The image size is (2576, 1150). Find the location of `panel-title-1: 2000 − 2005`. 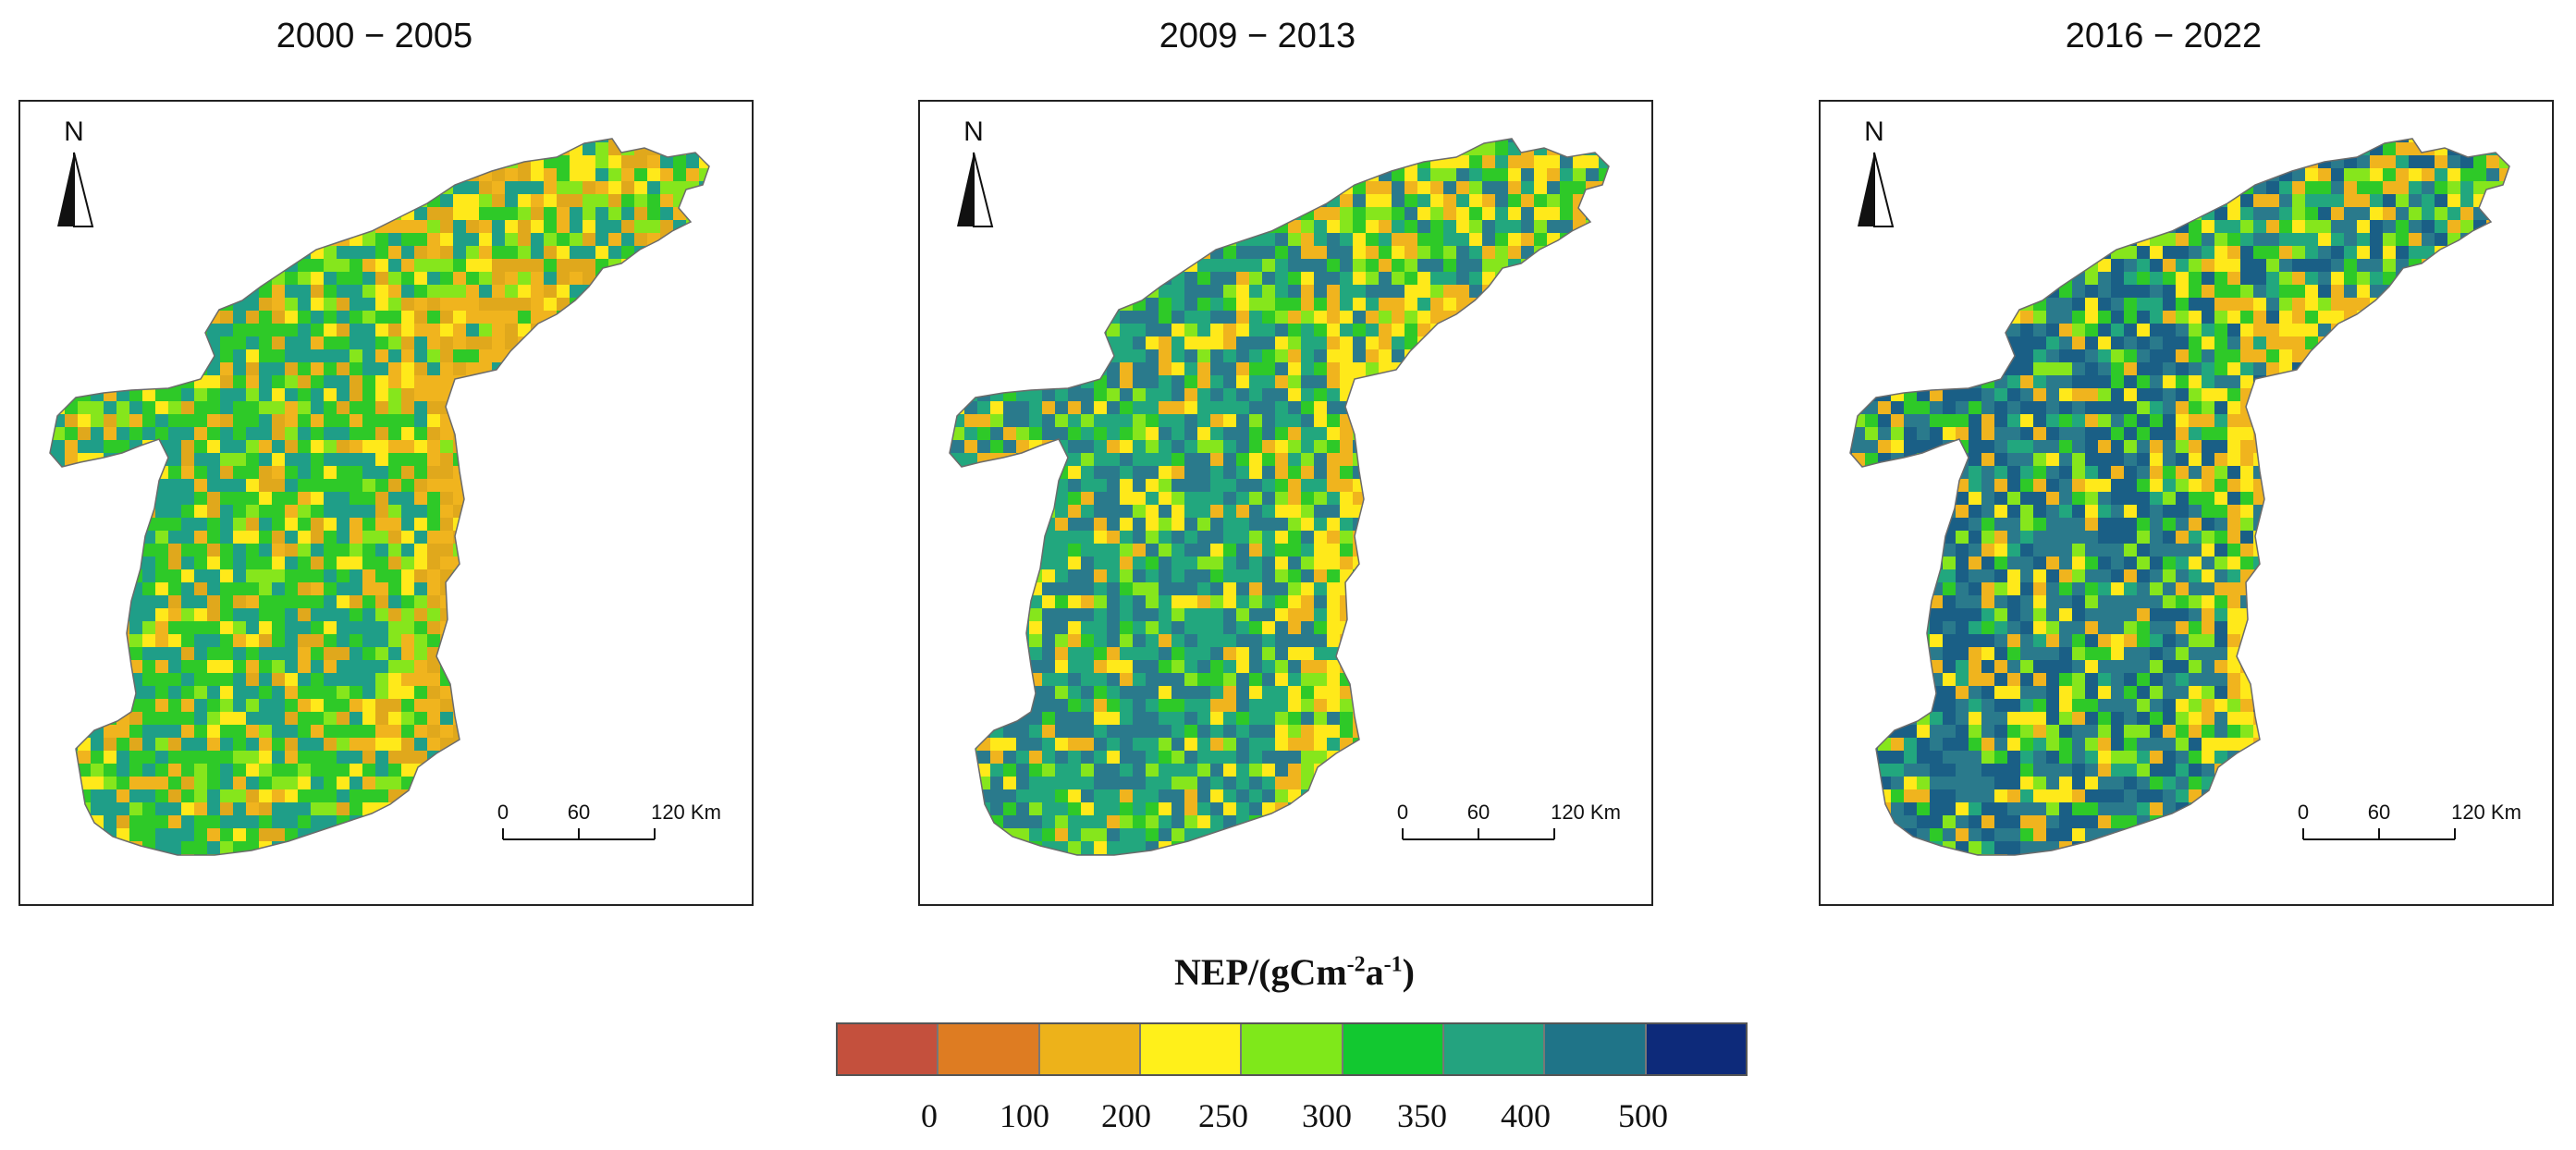

panel-title-1: 2000 − 2005 is located at coordinates (374, 36).